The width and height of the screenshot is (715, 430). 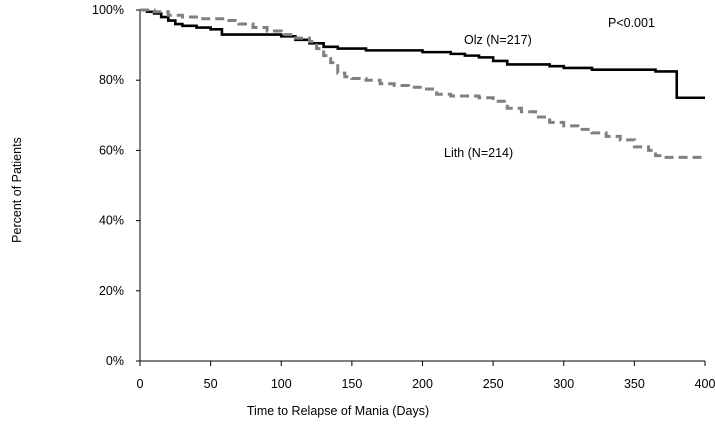 I want to click on x-tick-label: 50, so click(x=211, y=384).